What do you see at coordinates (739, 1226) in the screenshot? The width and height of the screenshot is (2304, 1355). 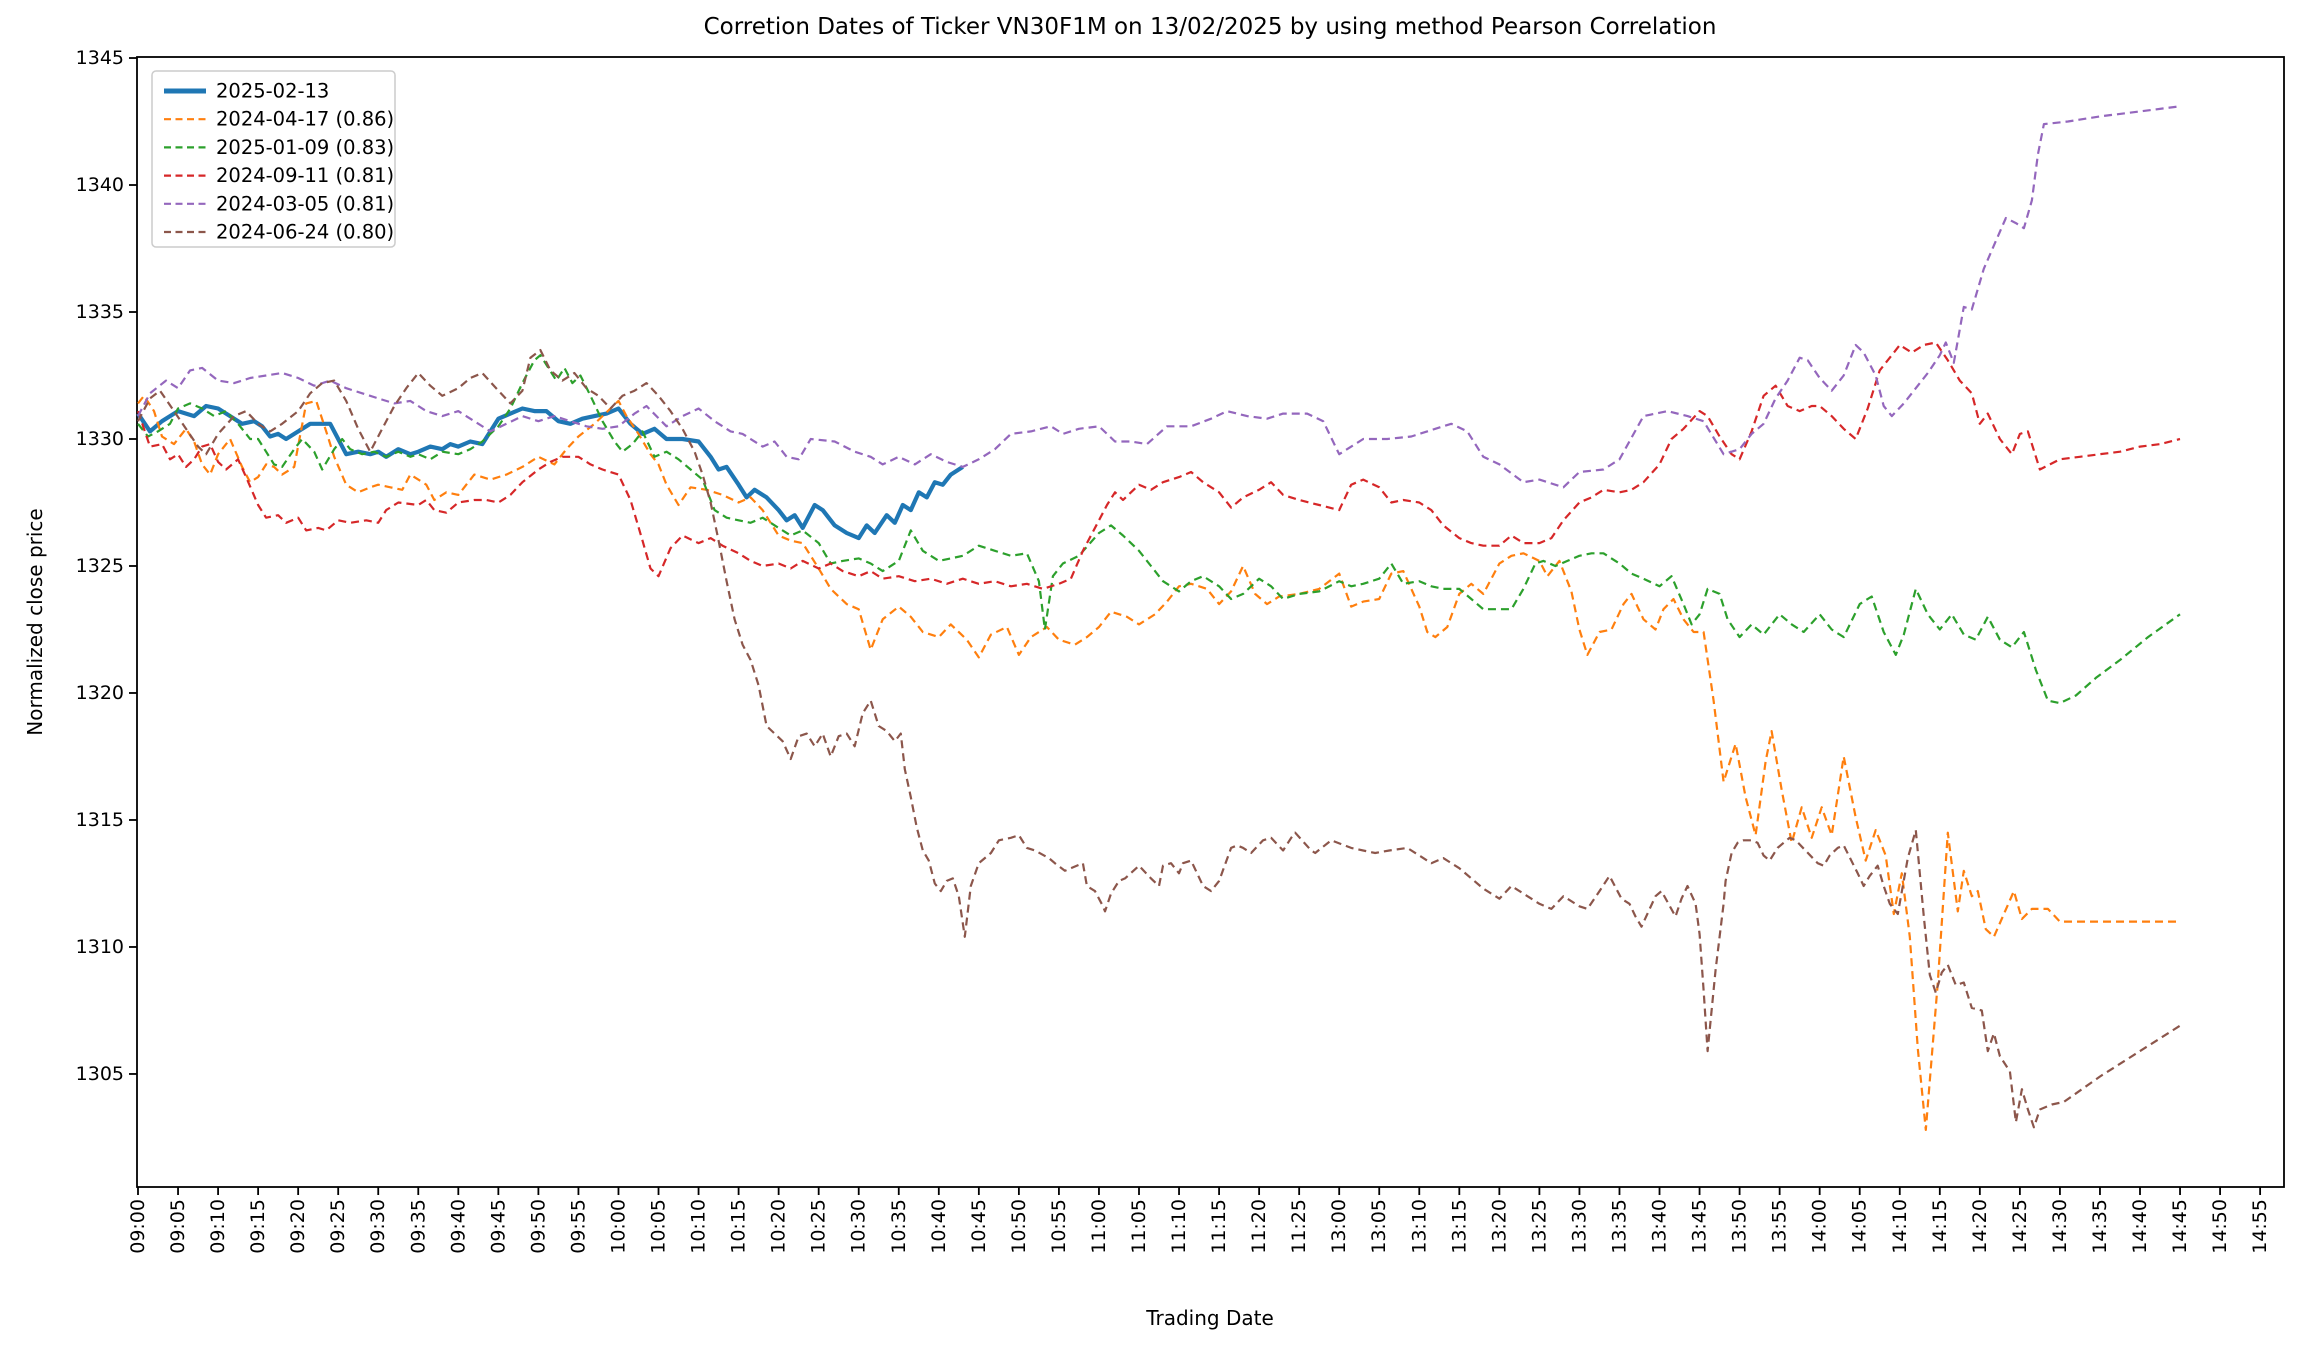 I see `x-tick-label: 10:15` at bounding box center [739, 1226].